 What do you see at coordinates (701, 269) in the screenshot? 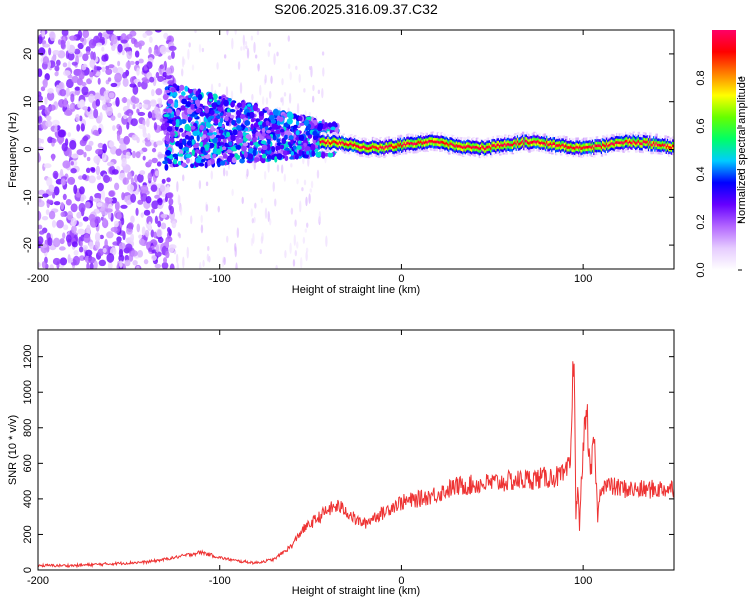
I see `colorbar-tick-label: 0.0` at bounding box center [701, 269].